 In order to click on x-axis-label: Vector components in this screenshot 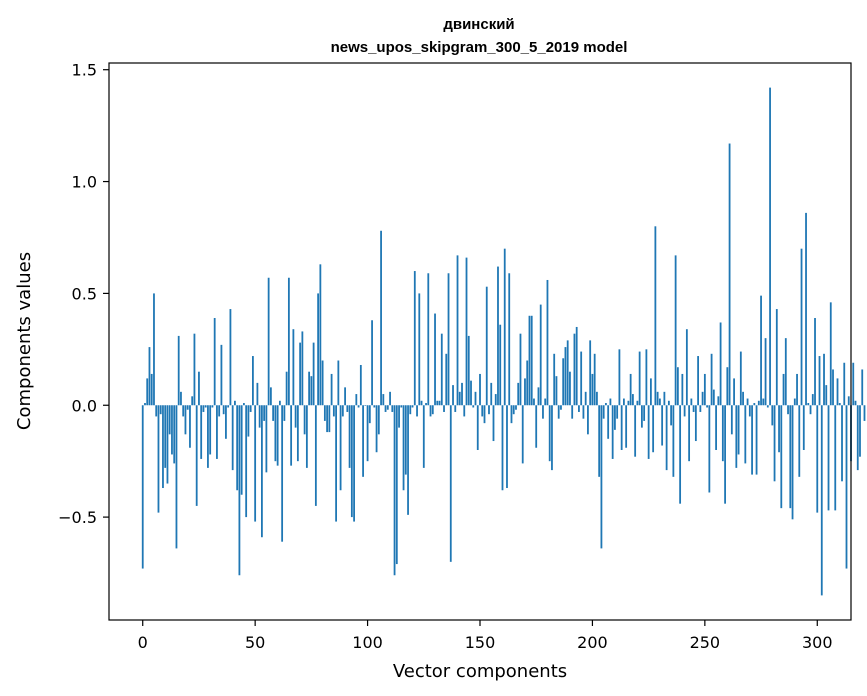, I will do `click(480, 671)`.